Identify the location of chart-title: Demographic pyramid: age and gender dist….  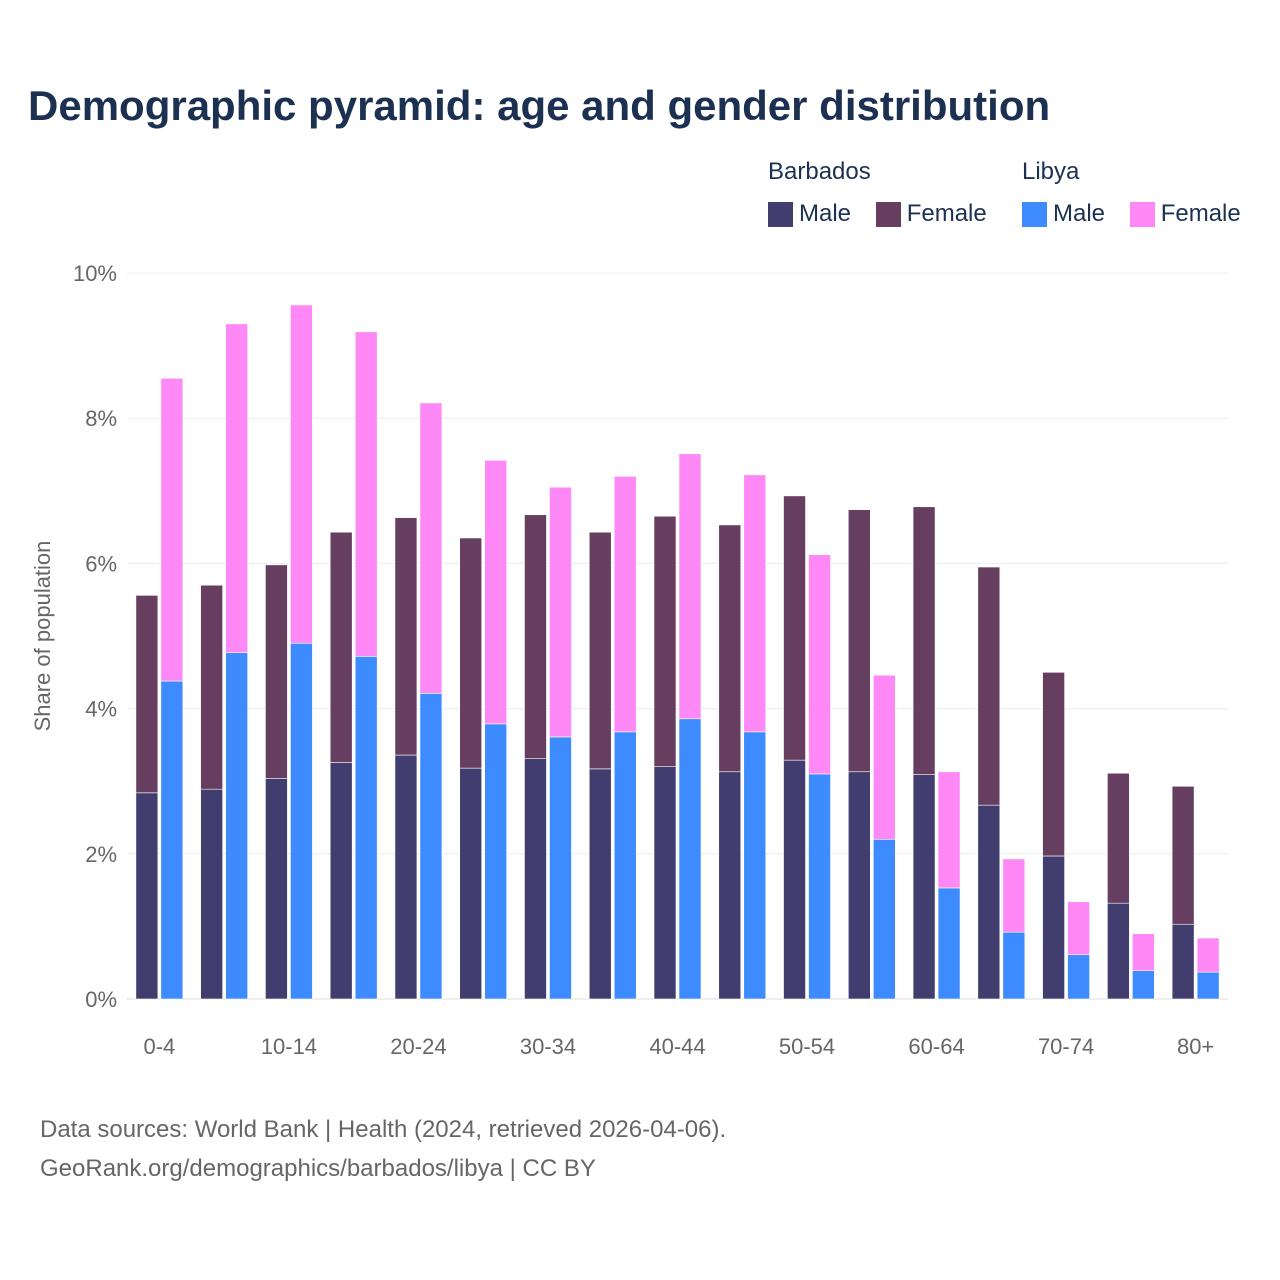
(539, 105).